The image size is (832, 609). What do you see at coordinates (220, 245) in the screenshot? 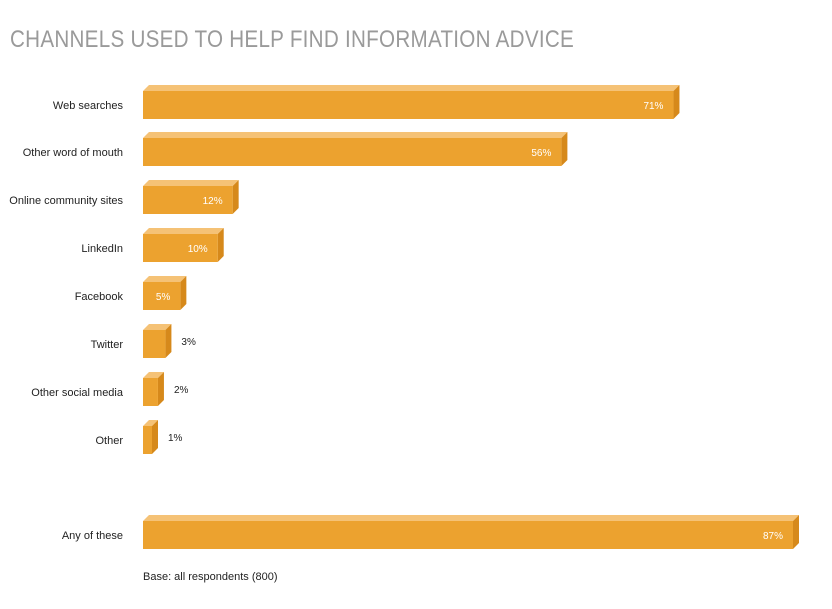
I see `bar-side-linkedin` at bounding box center [220, 245].